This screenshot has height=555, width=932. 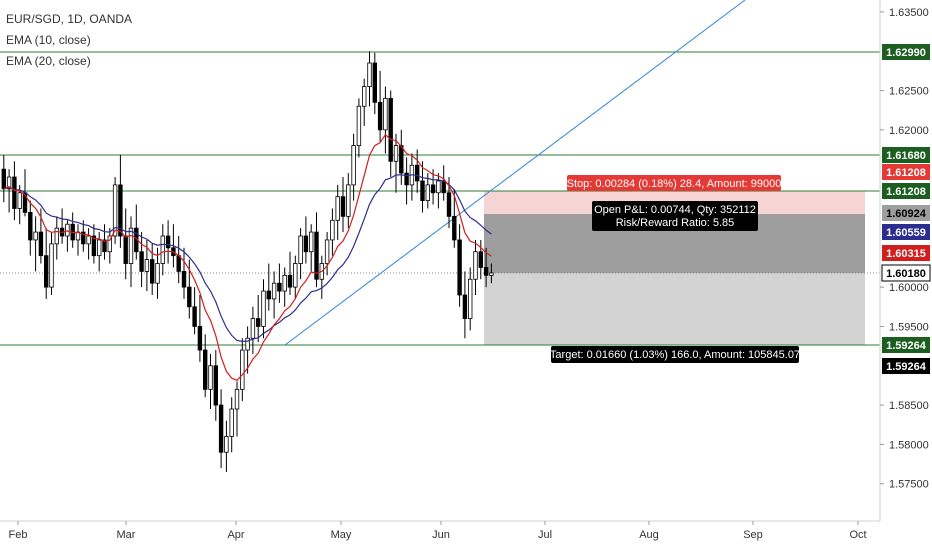 I want to click on time-tick-label: Jun, so click(x=441, y=535).